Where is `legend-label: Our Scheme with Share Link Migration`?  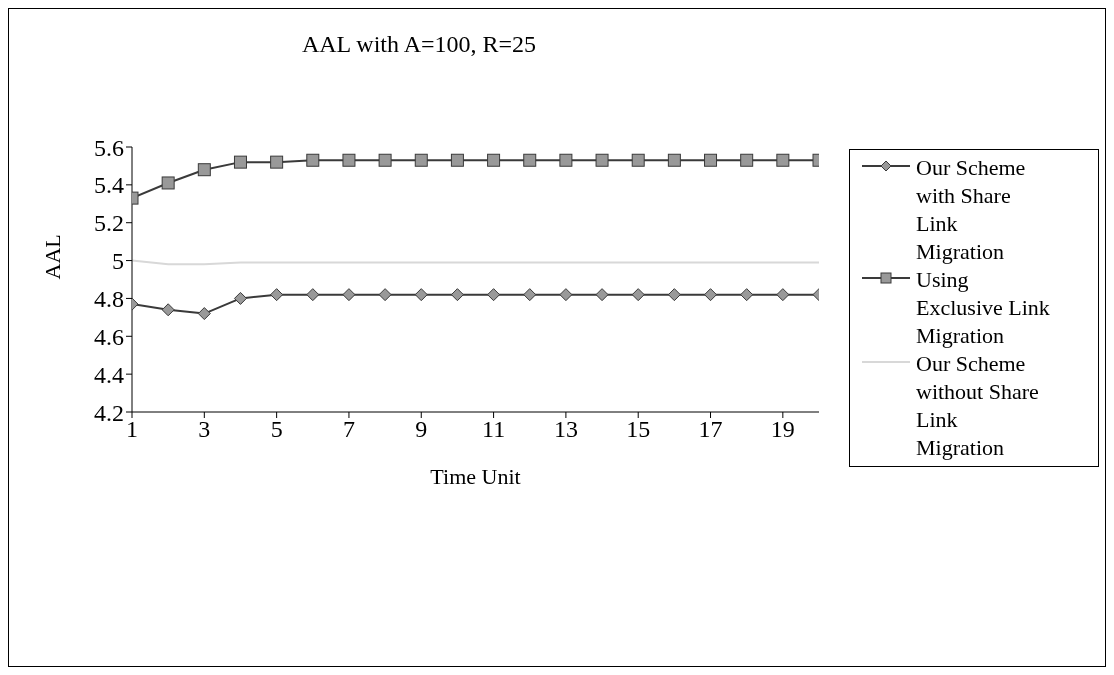
legend-label: Our Scheme with Share Link Migration is located at coordinates (971, 210).